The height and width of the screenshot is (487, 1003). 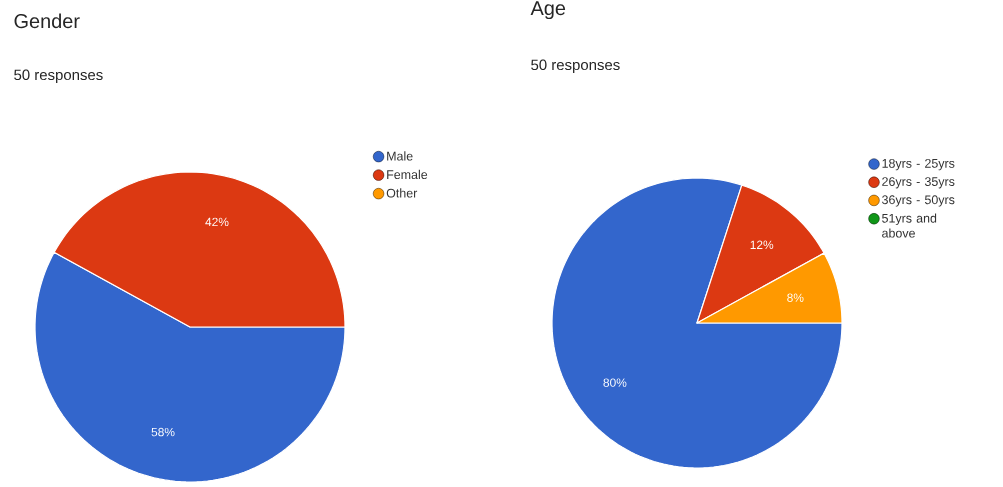 What do you see at coordinates (407, 174) in the screenshot?
I see `legend-label: Female` at bounding box center [407, 174].